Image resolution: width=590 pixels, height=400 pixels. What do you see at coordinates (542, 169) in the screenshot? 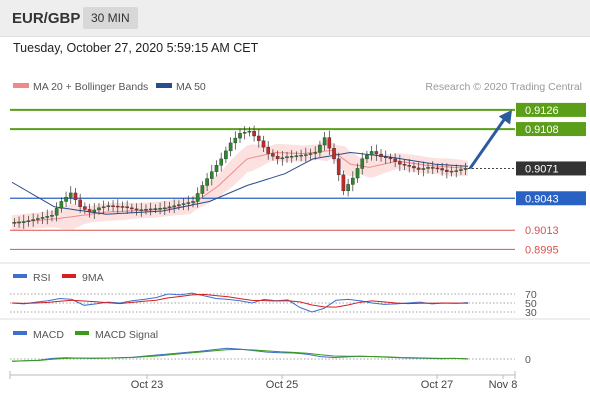
I see `last-price-label: 0.9071` at bounding box center [542, 169].